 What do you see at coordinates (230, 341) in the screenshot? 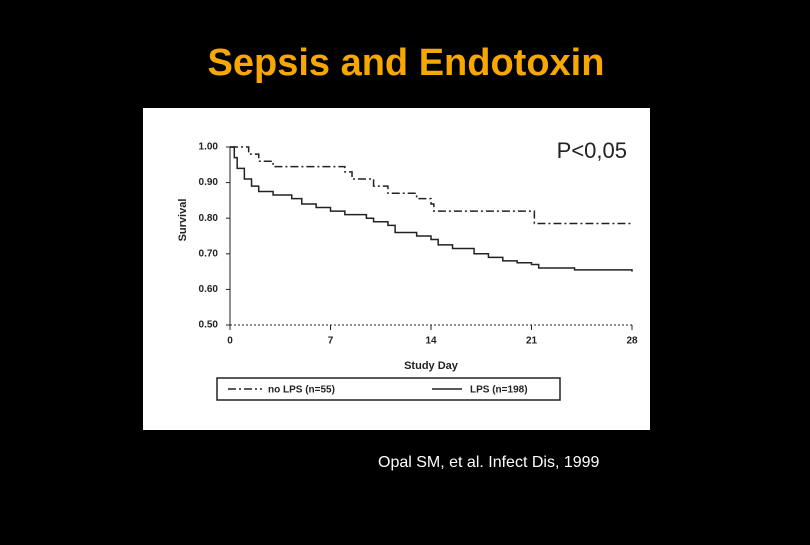
I see `x-tick-label: 0` at bounding box center [230, 341].